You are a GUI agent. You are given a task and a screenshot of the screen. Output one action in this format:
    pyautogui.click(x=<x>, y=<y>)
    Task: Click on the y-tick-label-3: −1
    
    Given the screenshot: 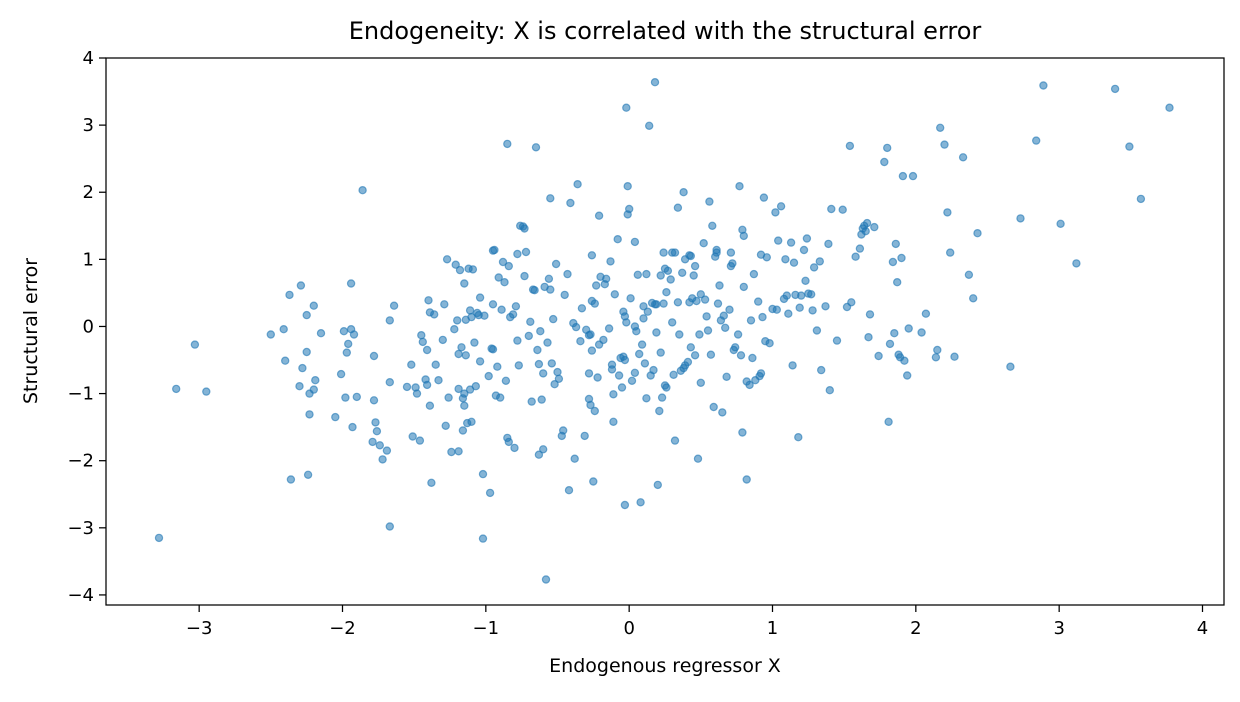 What is the action you would take?
    pyautogui.click(x=80, y=394)
    